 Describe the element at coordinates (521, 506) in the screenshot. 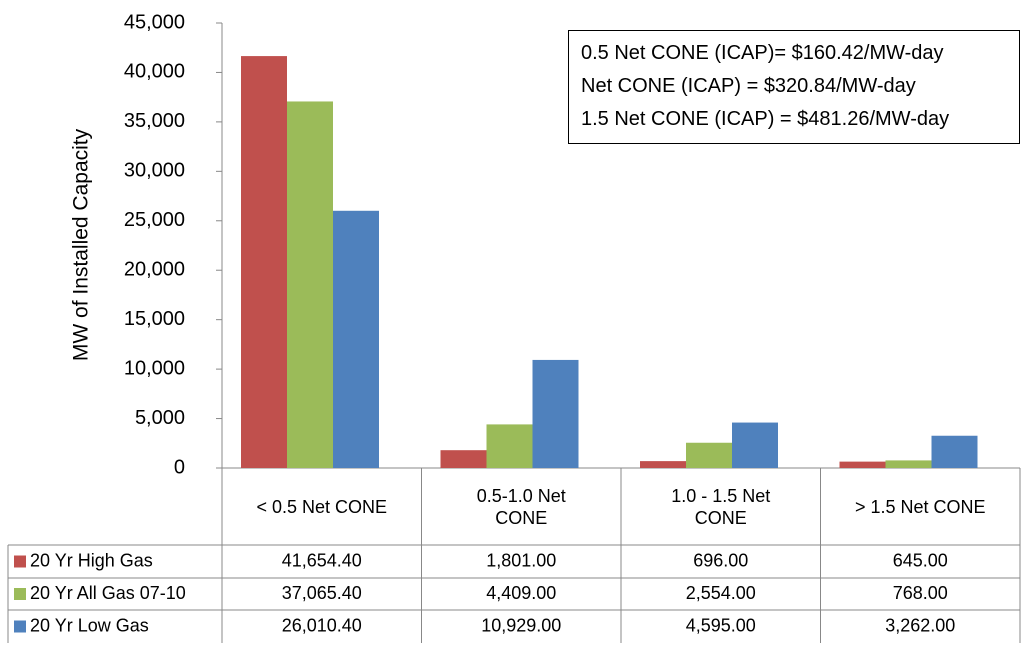

I see `x-tick-label: 0.5-1.0 Net CONE` at that location.